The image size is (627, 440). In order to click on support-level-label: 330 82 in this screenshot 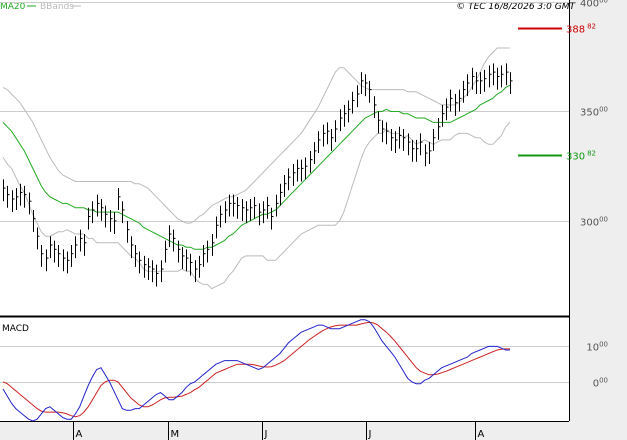, I will do `click(581, 156)`.